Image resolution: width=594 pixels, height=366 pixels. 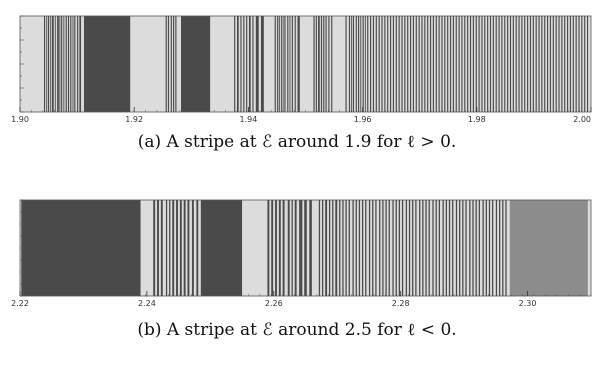 What do you see at coordinates (401, 303) in the screenshot?
I see `stripe-b-tick-label-3: 2.28` at bounding box center [401, 303].